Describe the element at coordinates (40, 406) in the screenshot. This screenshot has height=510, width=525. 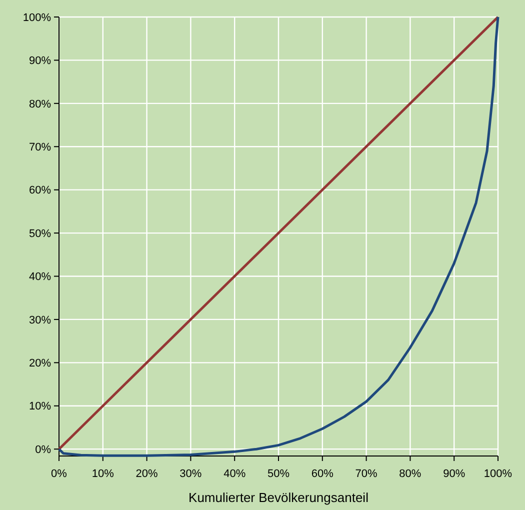
I see `y-tick-label: 10%` at that location.